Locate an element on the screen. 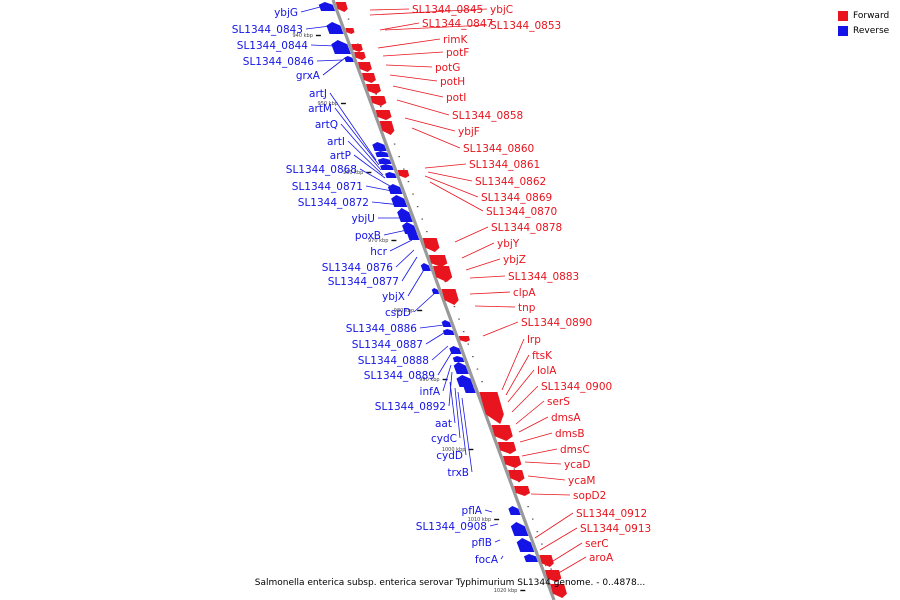 Image resolution: width=900 pixels, height=600 pixels. legend-reverse: Reverse is located at coordinates (868, 31).